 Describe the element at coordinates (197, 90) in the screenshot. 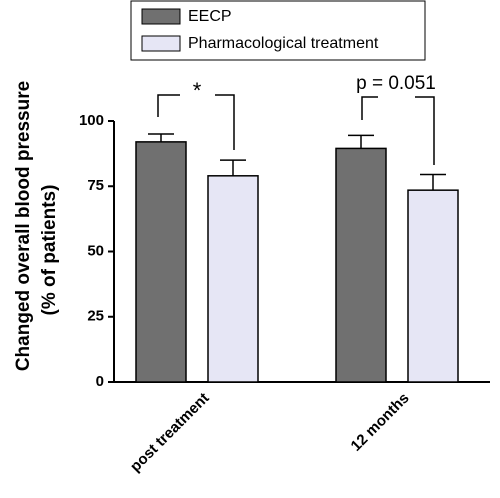

I see `annotation: *` at that location.